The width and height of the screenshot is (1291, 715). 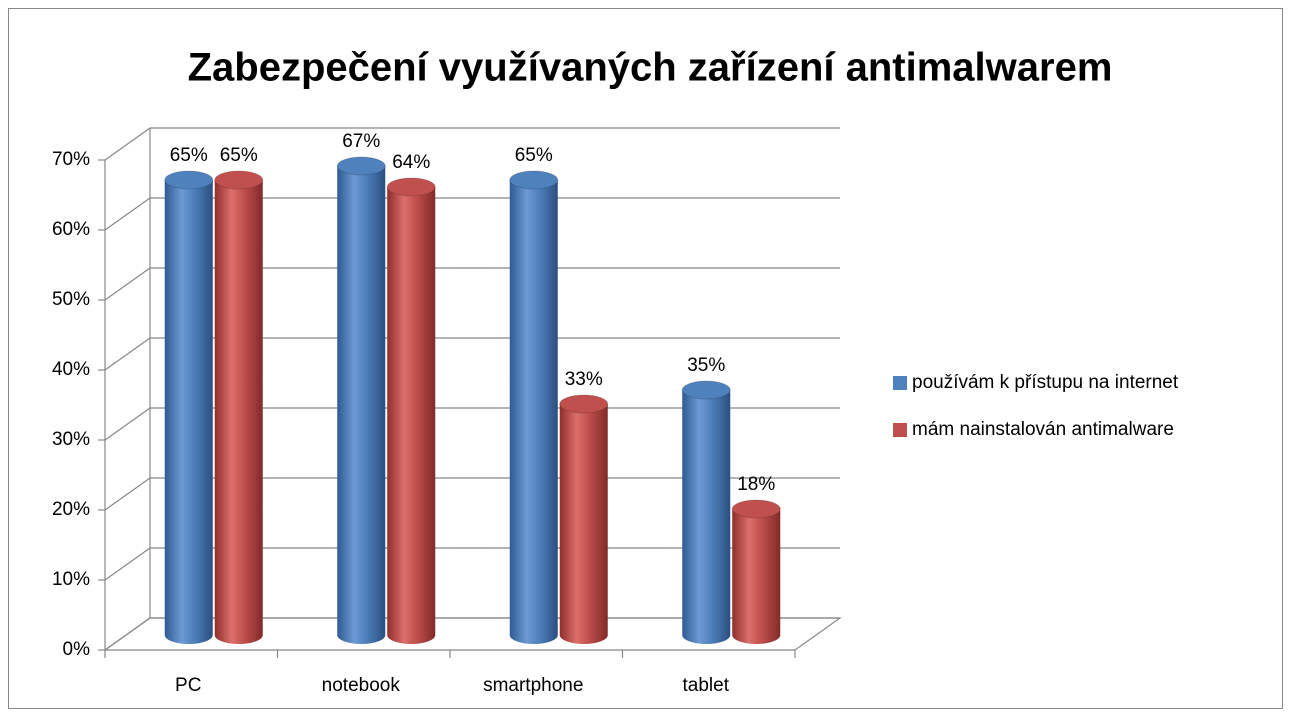 I want to click on y-tick-label: 50%, so click(x=71, y=299).